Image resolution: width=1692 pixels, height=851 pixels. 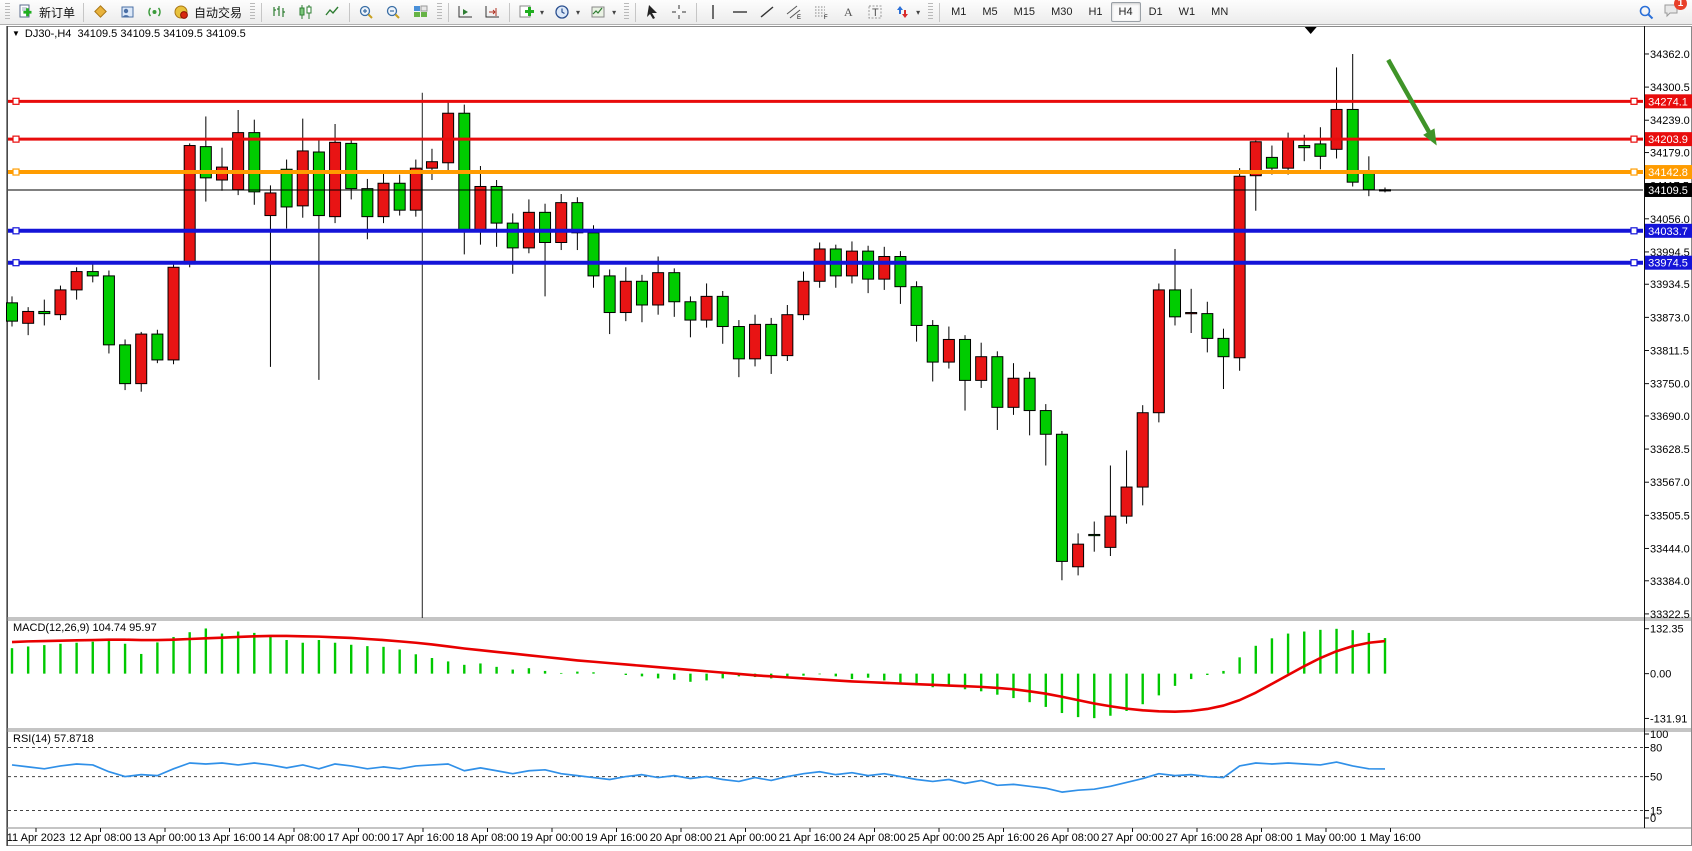 What do you see at coordinates (1670, 516) in the screenshot?
I see `y-axis-label: 33505.5` at bounding box center [1670, 516].